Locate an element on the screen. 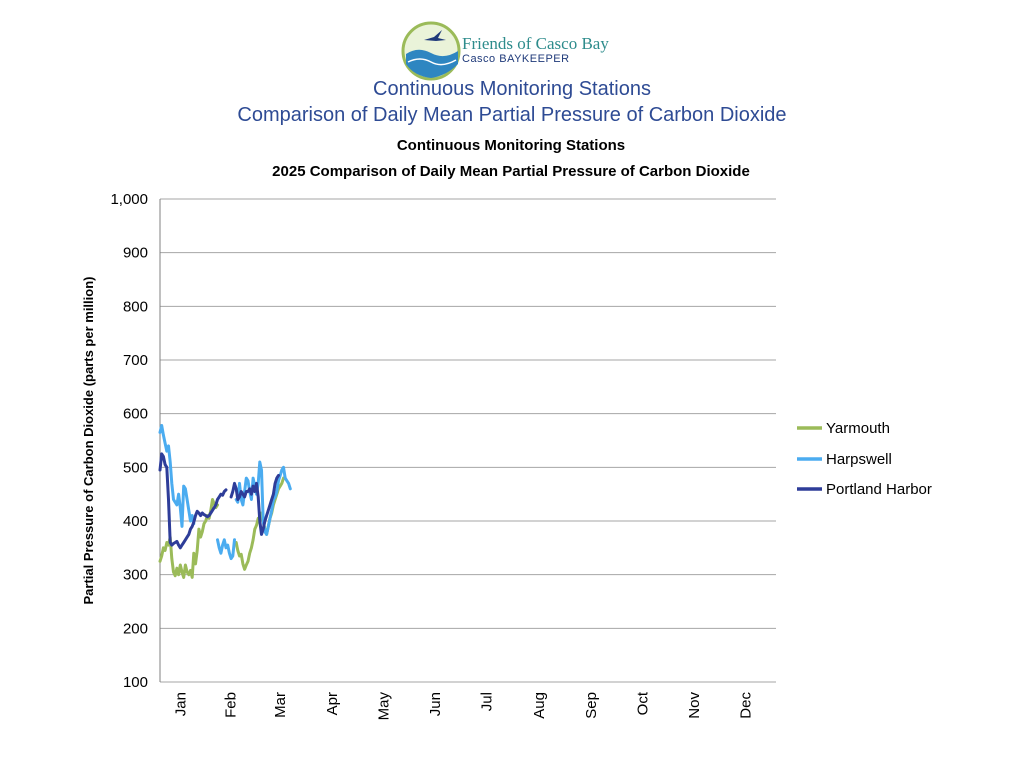  x-tick-label-jan: Jan is located at coordinates (180, 704).